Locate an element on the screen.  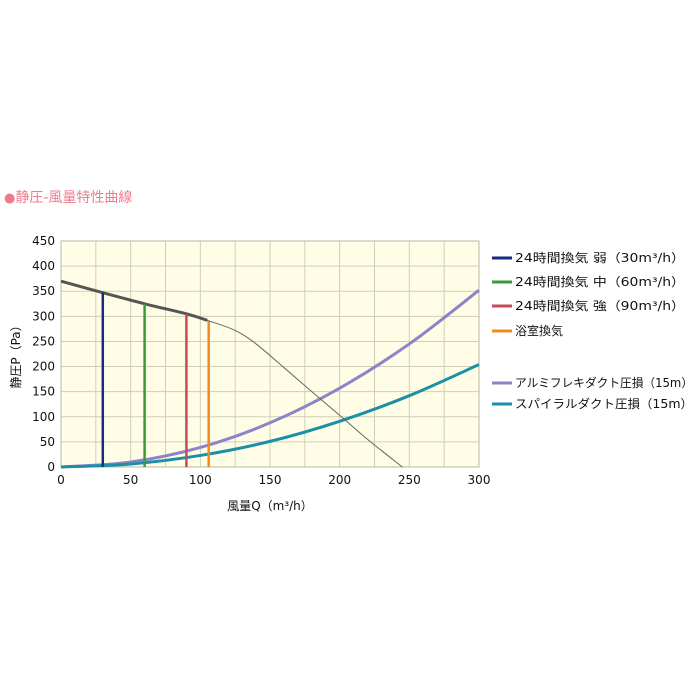
x-axis-label: 風量Q（m³/h） is located at coordinates (270, 506).